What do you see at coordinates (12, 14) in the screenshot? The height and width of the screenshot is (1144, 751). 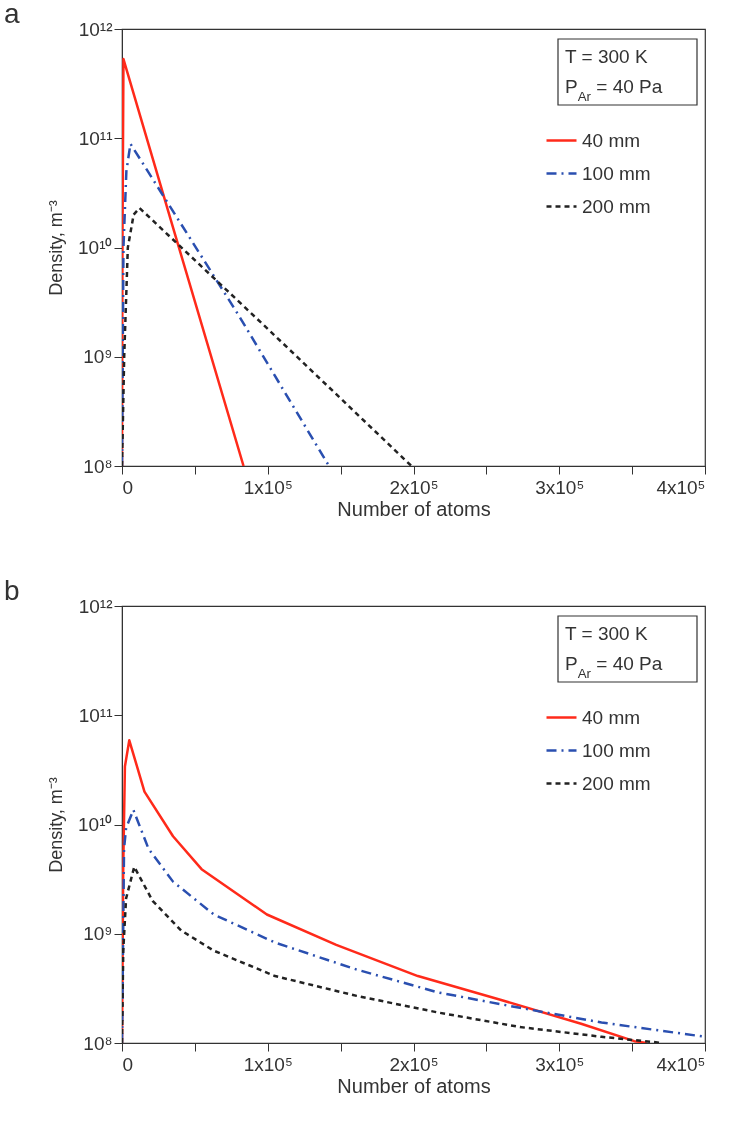 I see `chart-title: a` at bounding box center [12, 14].